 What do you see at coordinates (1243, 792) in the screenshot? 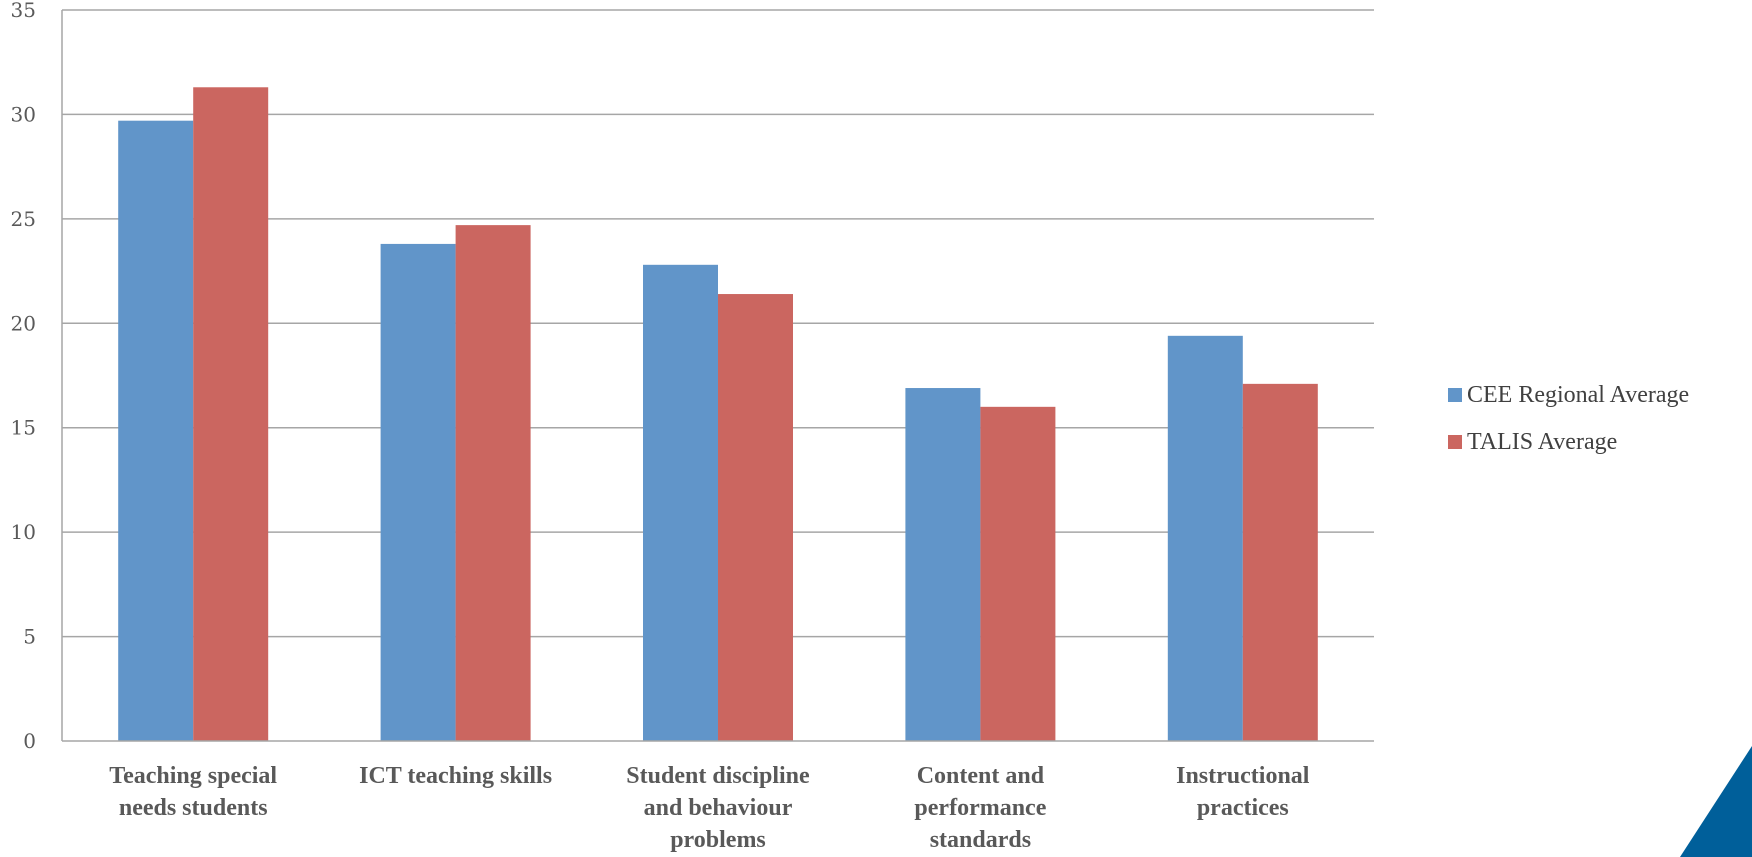
I see `x-category-label: Instructional practices` at bounding box center [1243, 792].